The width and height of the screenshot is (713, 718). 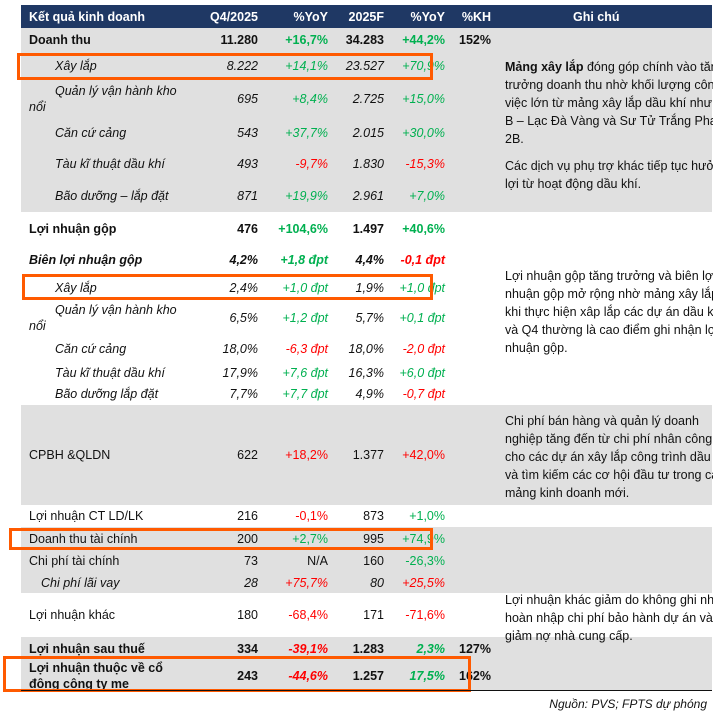 What do you see at coordinates (251, 582) in the screenshot?
I see `q4-value: 28` at bounding box center [251, 582].